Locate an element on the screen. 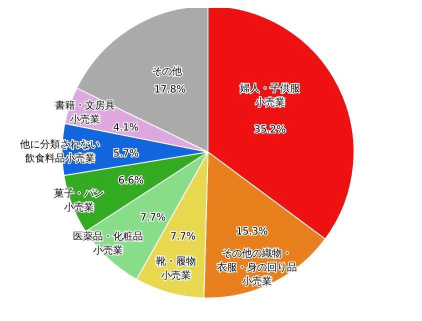 Image resolution: width=422 pixels, height=321 pixels. slice-label: 医薬品・化粧品小売業 is located at coordinates (108, 243).